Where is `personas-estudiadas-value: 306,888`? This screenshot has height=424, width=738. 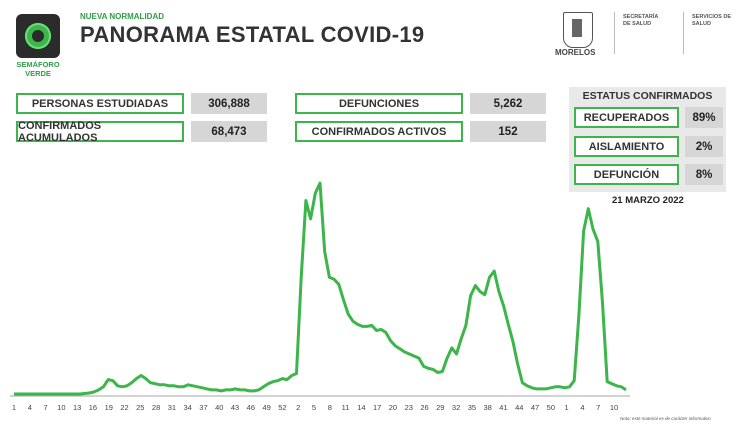
personas-estudiadas-value: 306,888 is located at coordinates (229, 103).